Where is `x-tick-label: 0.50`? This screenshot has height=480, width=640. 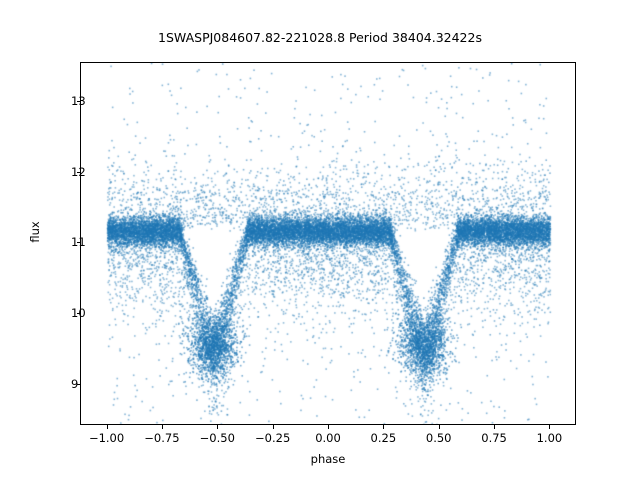 x-tick-label: 0.50 is located at coordinates (438, 438).